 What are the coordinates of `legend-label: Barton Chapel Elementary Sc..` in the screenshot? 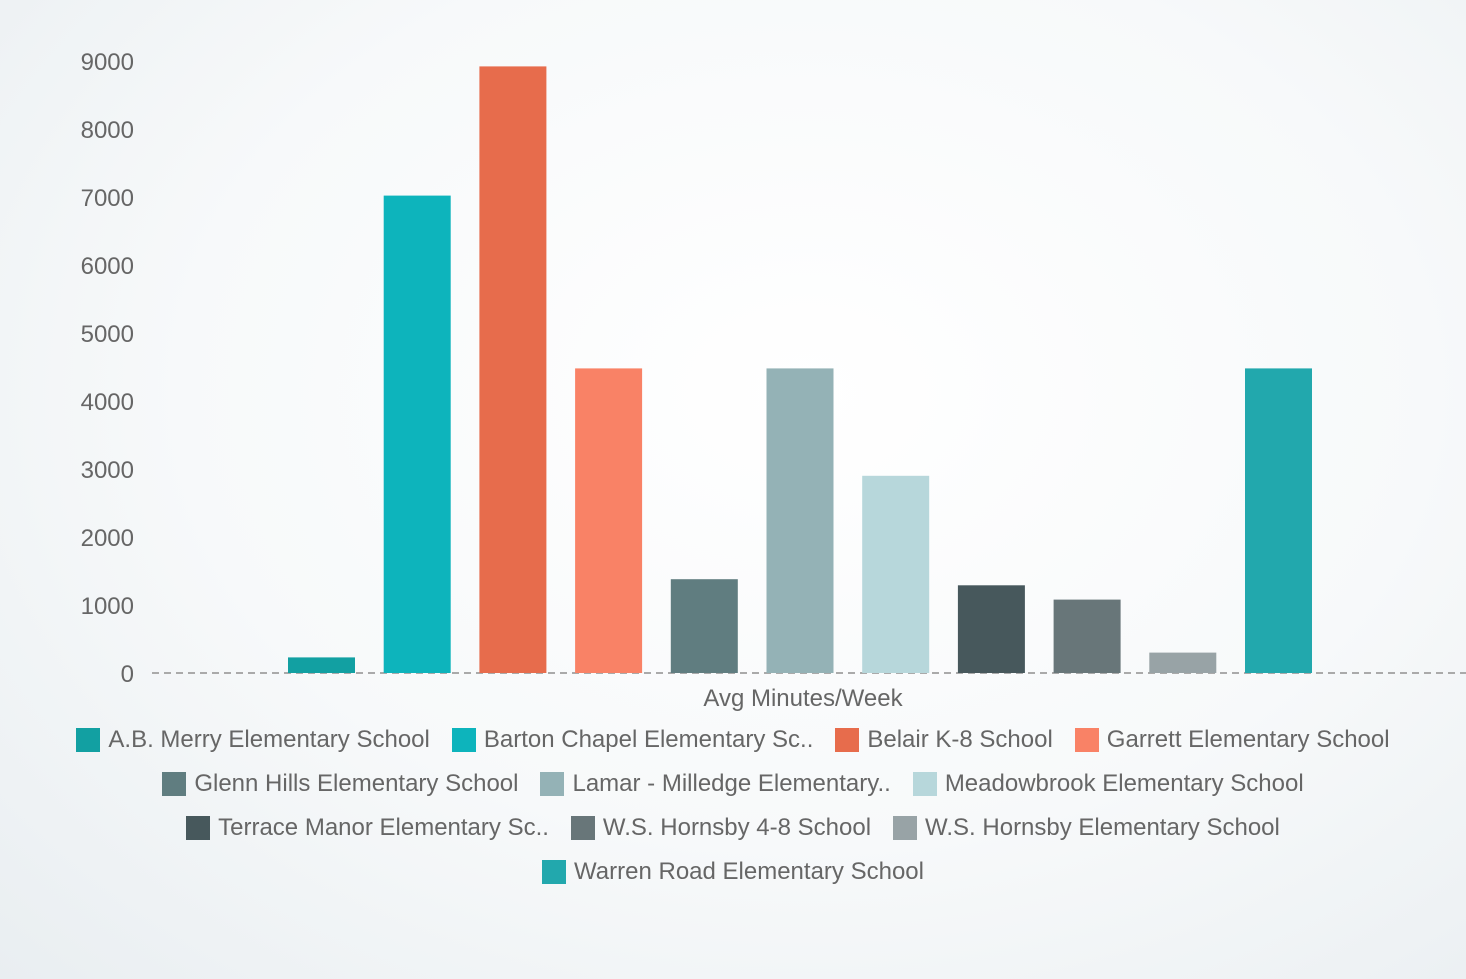 It's located at (648, 739).